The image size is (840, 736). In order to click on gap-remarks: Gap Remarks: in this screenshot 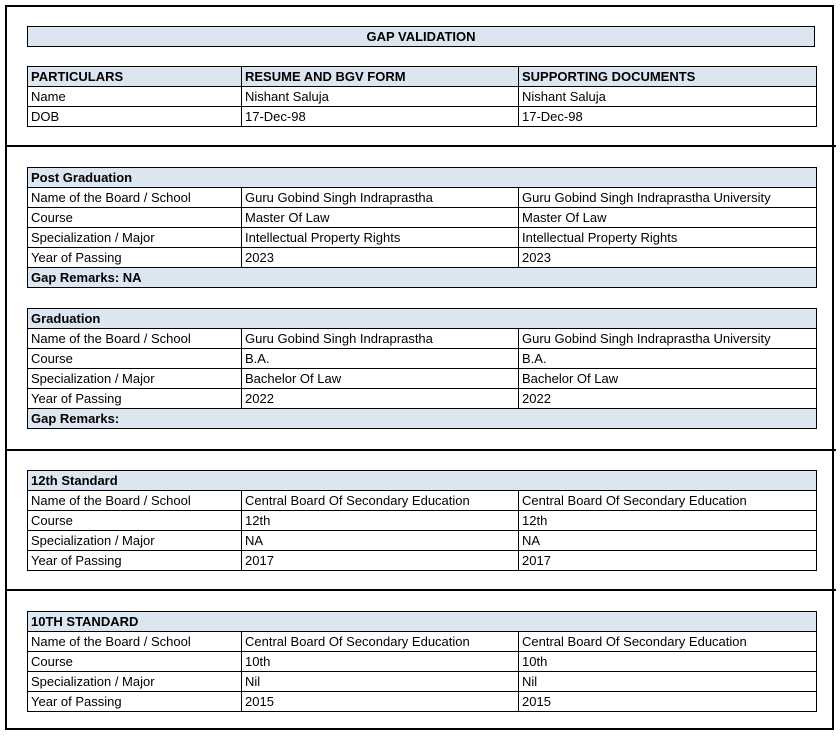, I will do `click(422, 418)`.